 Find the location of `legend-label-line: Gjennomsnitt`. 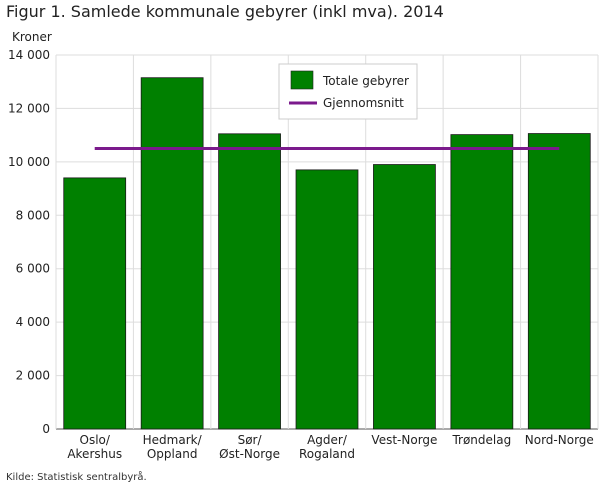

legend-label-line: Gjennomsnitt is located at coordinates (363, 103).